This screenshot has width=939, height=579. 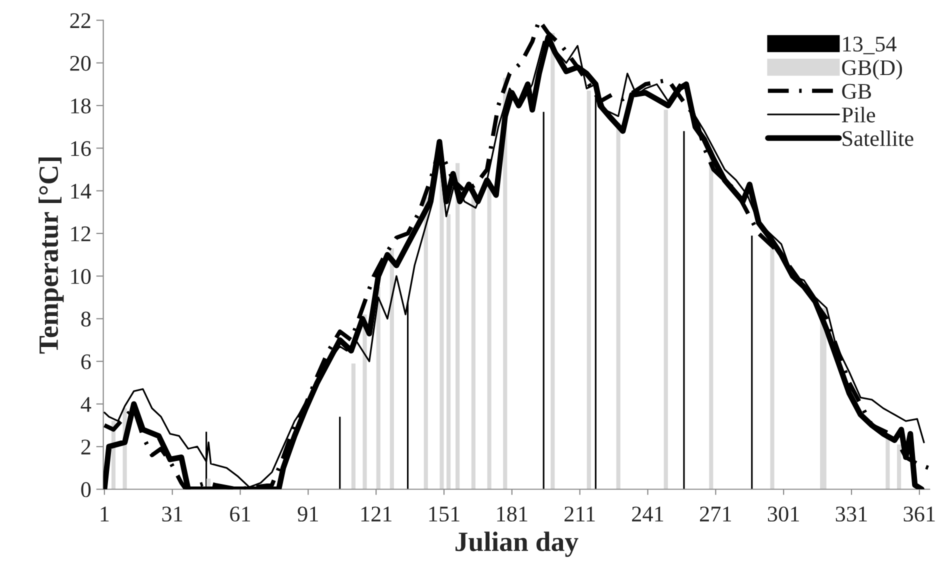 What do you see at coordinates (444, 514) in the screenshot?
I see `x-tick-label: 151` at bounding box center [444, 514].